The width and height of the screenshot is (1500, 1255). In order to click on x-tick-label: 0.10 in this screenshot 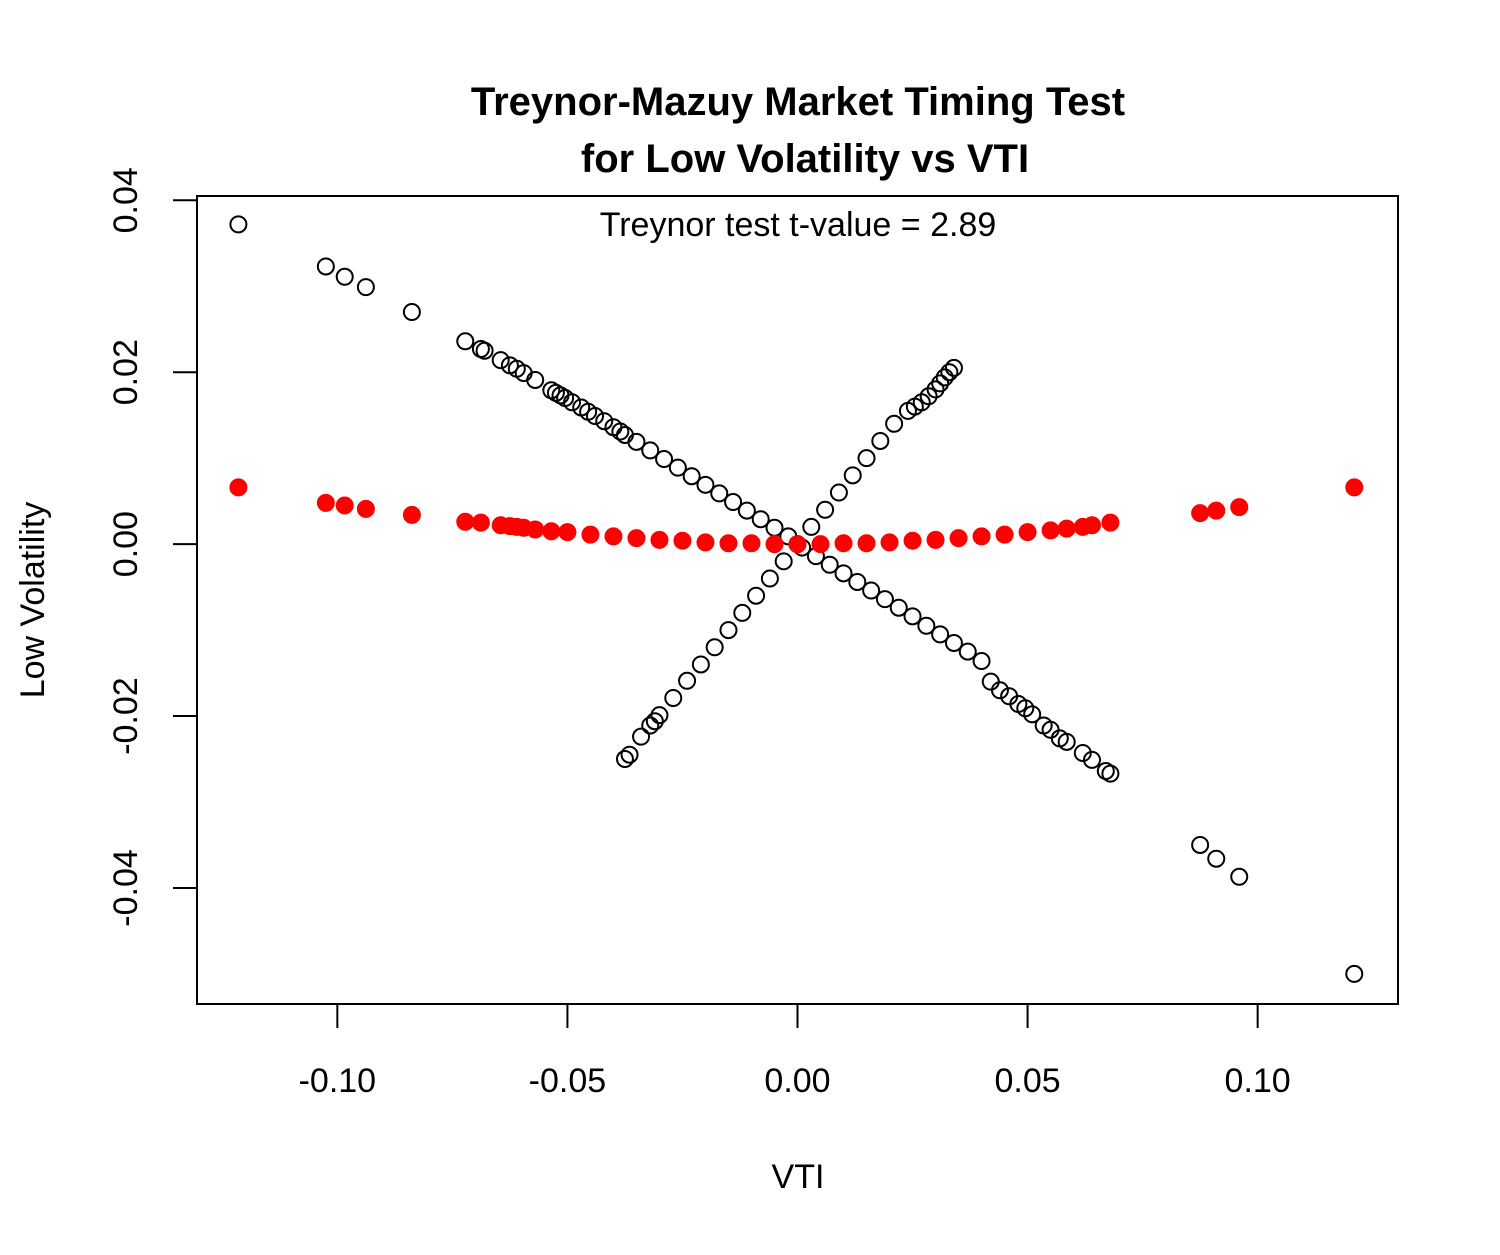, I will do `click(1258, 1081)`.